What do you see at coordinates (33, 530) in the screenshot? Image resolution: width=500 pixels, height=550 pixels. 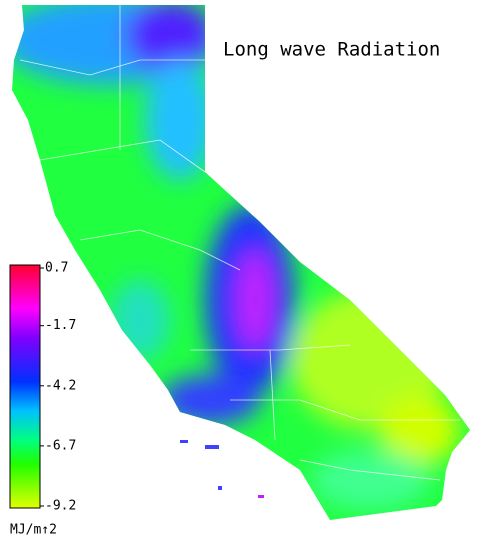 I see `colorbar-unit: MJ/m↑2` at bounding box center [33, 530].